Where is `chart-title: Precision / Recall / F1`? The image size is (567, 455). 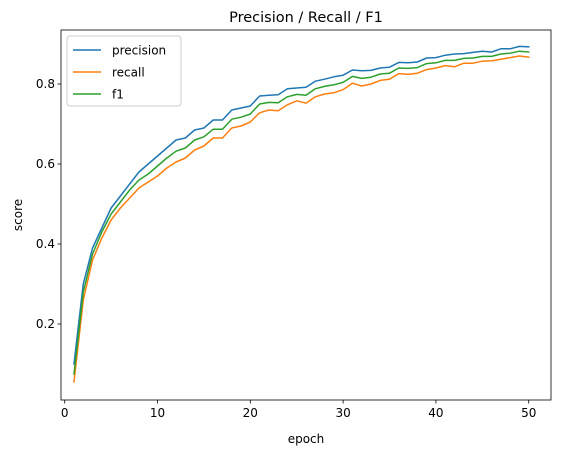
chart-title: Precision / Recall / F1 is located at coordinates (306, 18).